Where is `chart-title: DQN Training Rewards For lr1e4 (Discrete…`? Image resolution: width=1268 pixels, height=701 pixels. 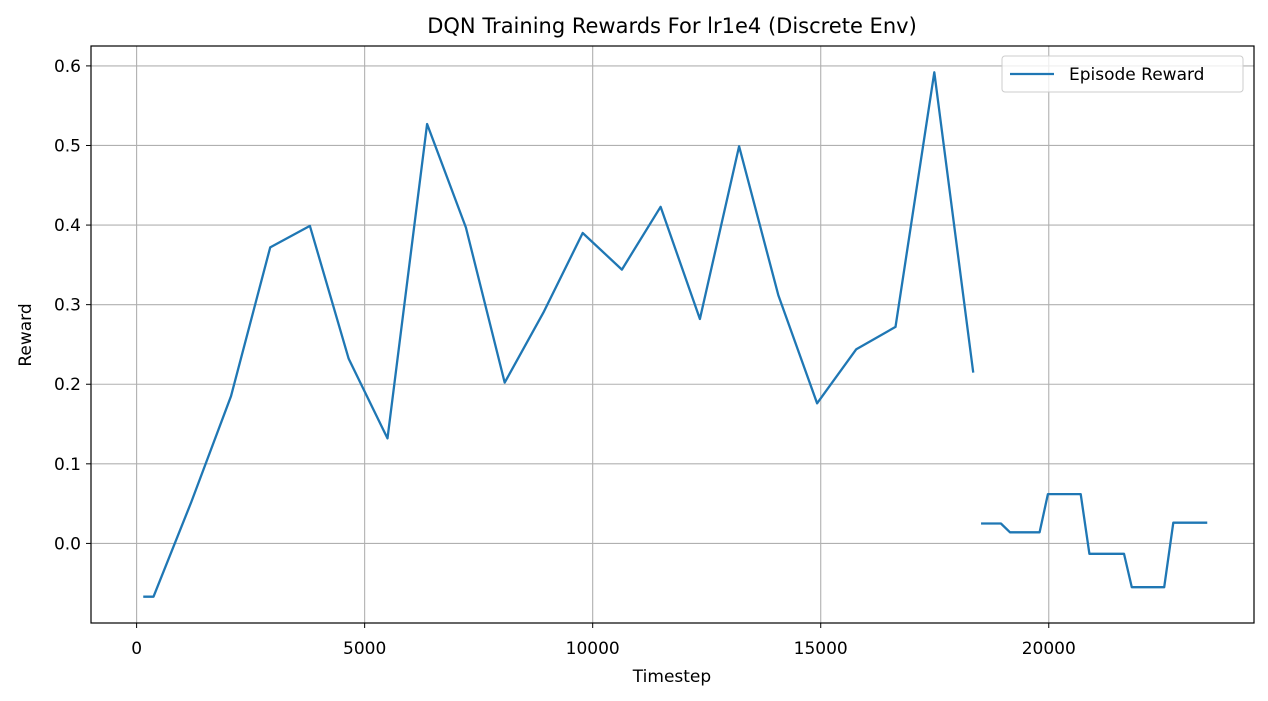
chart-title: DQN Training Rewards For lr1e4 (Discrete… is located at coordinates (672, 26).